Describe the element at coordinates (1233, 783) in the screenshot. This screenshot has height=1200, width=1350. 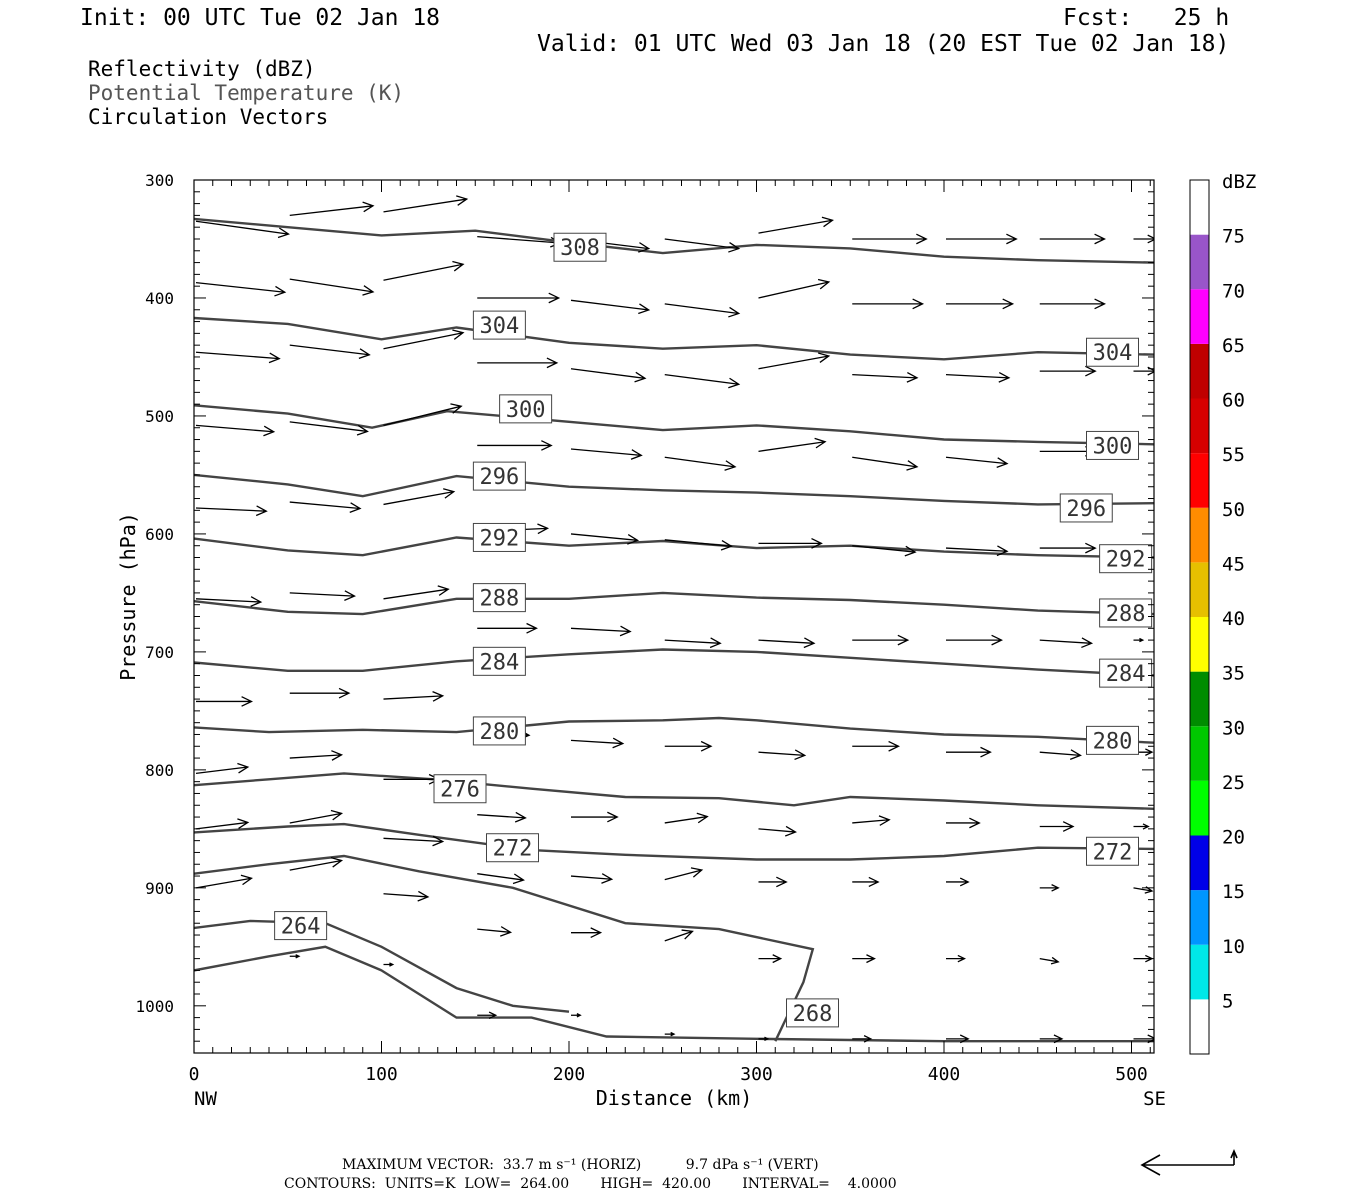
I see `colorbar-label: 25` at that location.